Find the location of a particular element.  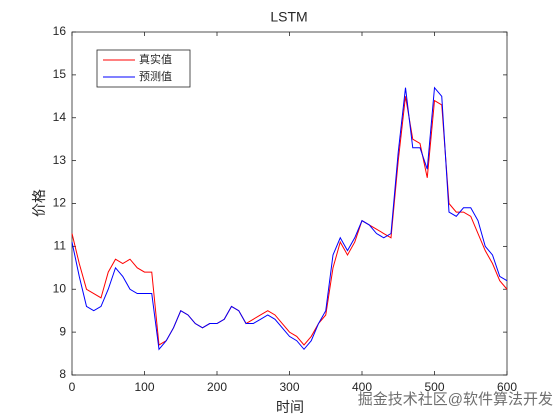

y-tick-label: 13 is located at coordinates (60, 160).